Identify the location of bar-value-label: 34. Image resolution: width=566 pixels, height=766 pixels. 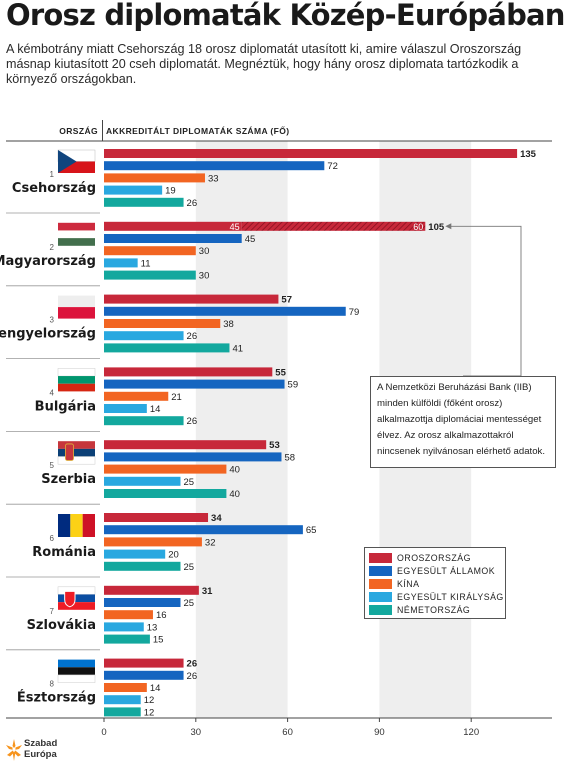
(216, 518).